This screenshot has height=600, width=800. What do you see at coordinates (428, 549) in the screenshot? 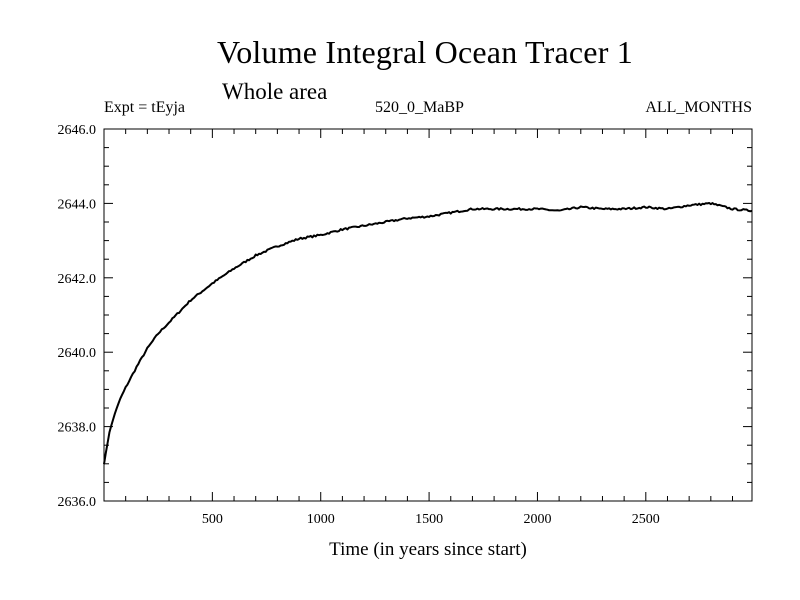
I see `x-axis-label: Time (in years since start)` at bounding box center [428, 549].